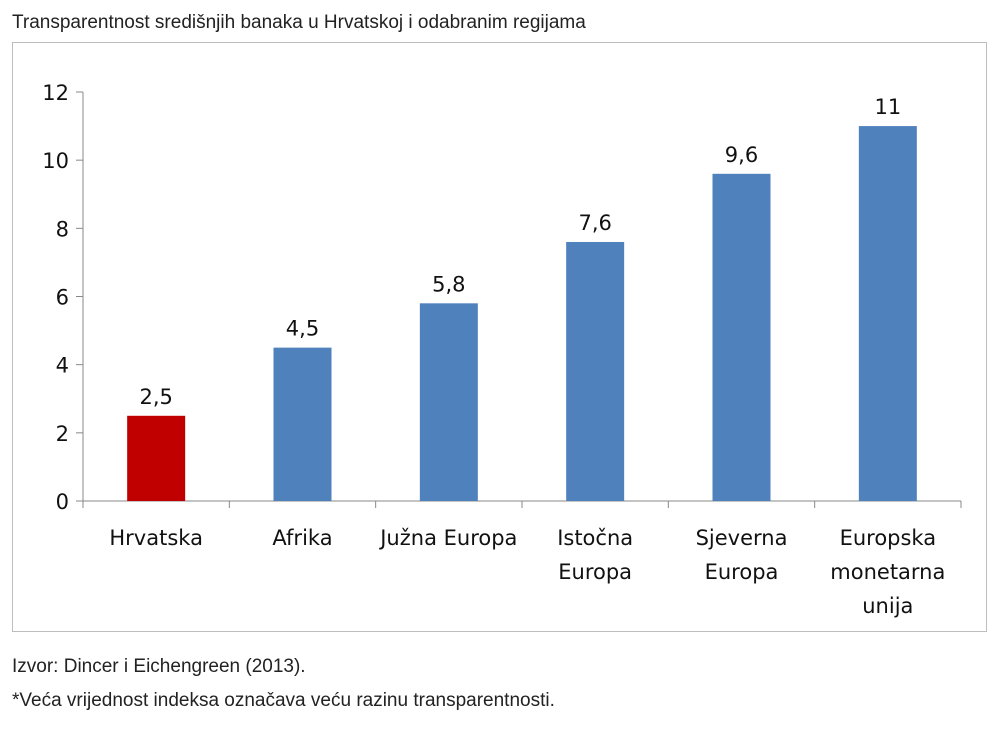  I want to click on y-tick-label: 2, so click(62, 434).